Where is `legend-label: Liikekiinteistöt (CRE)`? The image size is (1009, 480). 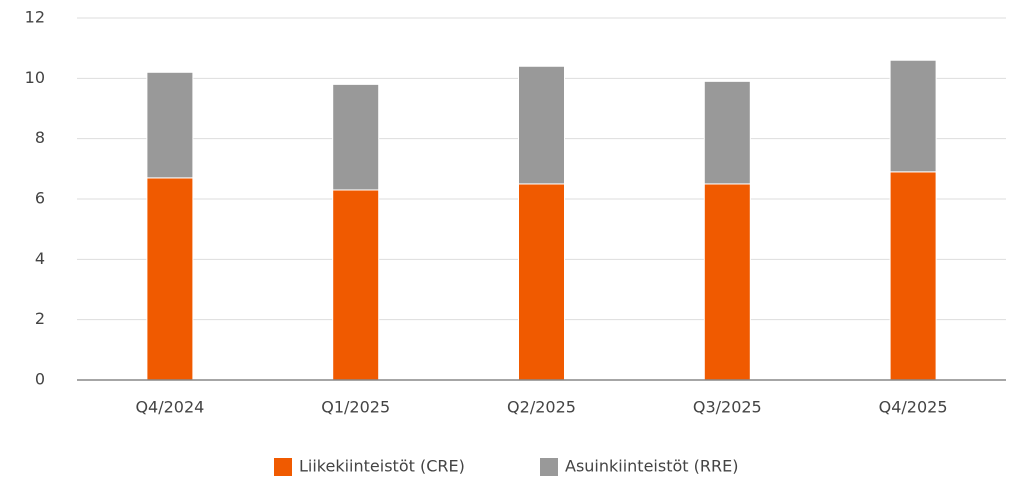 legend-label: Liikekiinteistöt (CRE) is located at coordinates (382, 466).